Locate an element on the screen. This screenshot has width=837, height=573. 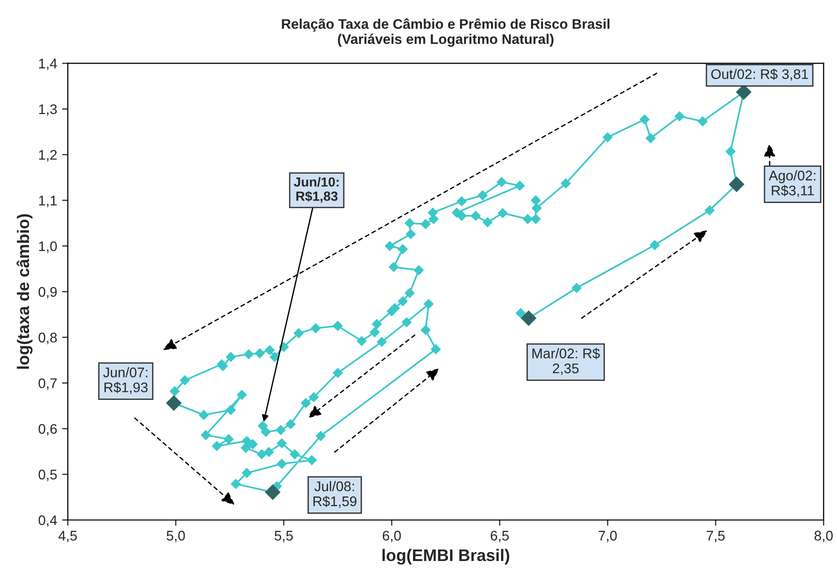
annotation: Jun/10: R$1,83 is located at coordinates (316, 189).